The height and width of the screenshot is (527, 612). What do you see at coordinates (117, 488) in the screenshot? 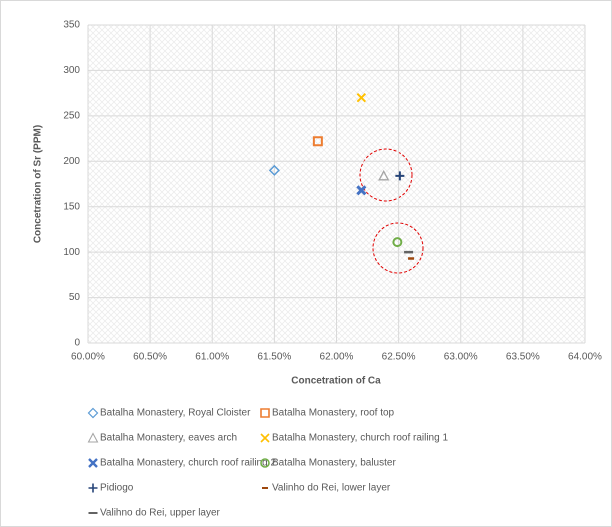
I see `legend-label: Pidiogo` at bounding box center [117, 488].